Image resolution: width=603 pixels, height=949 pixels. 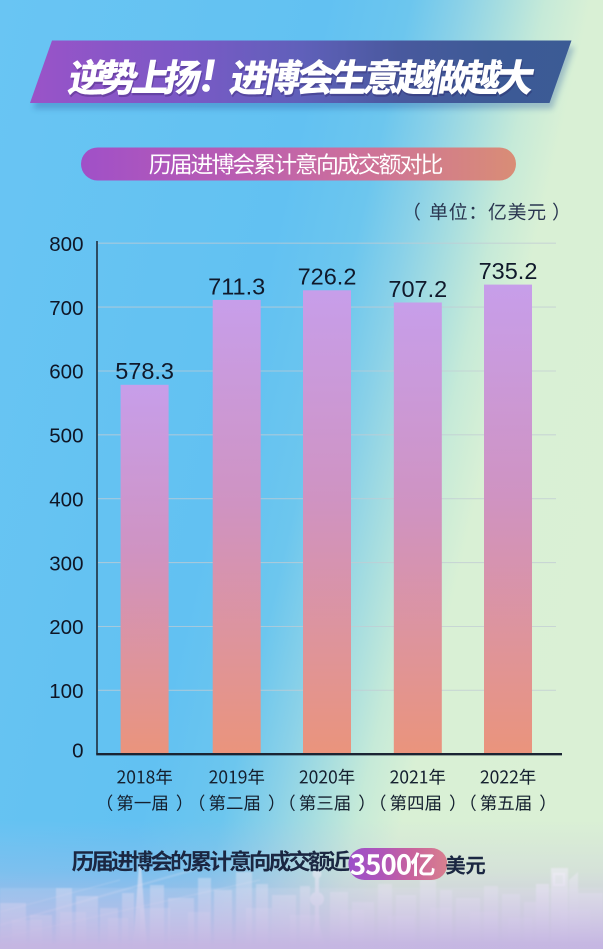 I want to click on svg-text: 500, so click(x=66, y=436).